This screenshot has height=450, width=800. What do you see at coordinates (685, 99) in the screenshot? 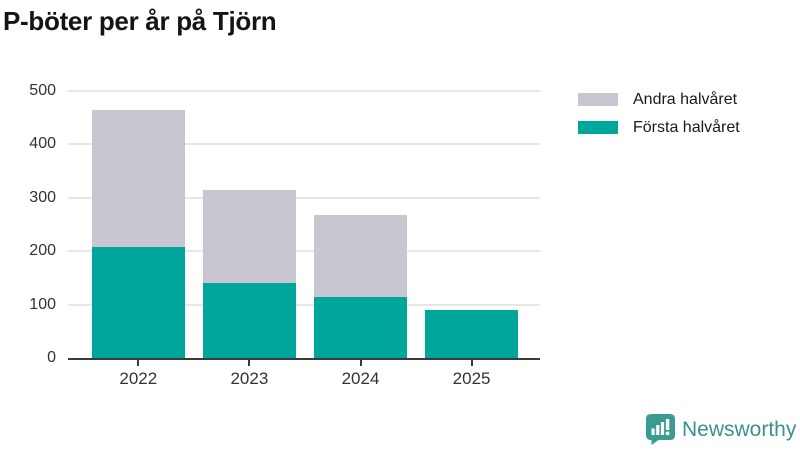
I see `legend-label: Andra halvåret` at bounding box center [685, 99].